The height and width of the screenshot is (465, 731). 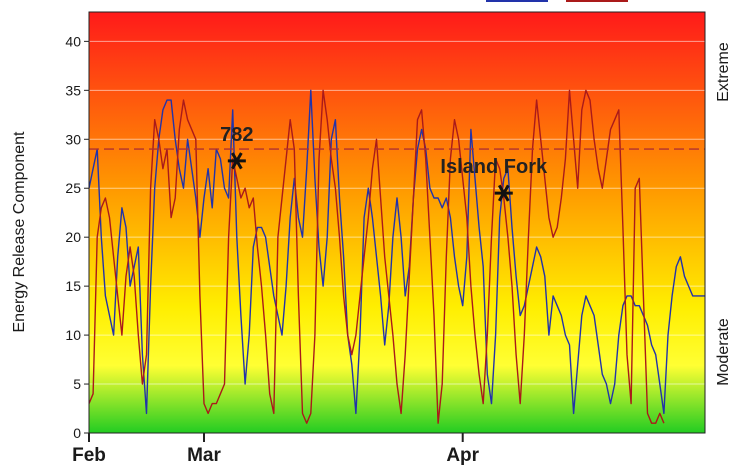 I want to click on scale-label-moderate: Moderate, so click(x=723, y=352).